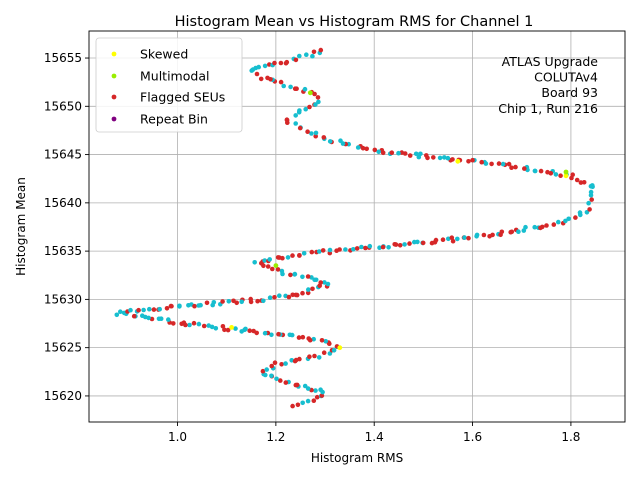  Describe the element at coordinates (114, 97) in the screenshot. I see `legend-marker-flagged-seus` at that location.